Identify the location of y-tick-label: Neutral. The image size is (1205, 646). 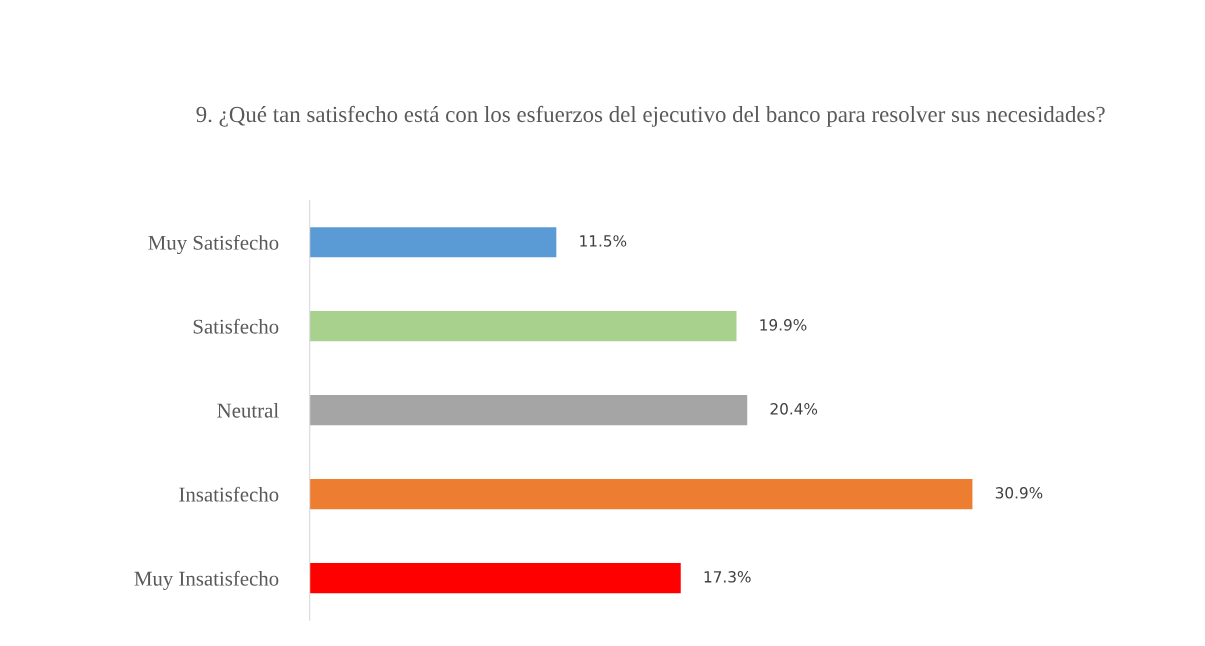
(248, 410).